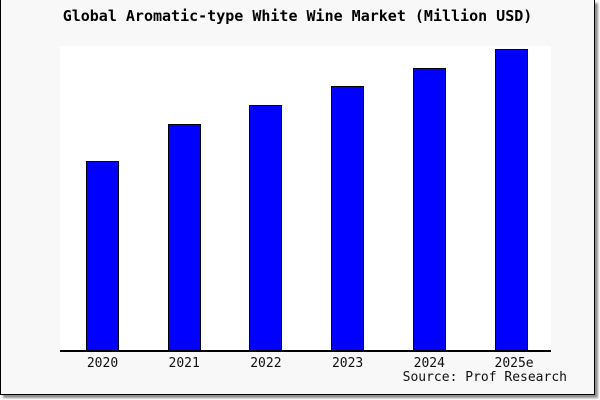 The width and height of the screenshot is (600, 400). What do you see at coordinates (266, 363) in the screenshot?
I see `x-tick-2022: 2022` at bounding box center [266, 363].